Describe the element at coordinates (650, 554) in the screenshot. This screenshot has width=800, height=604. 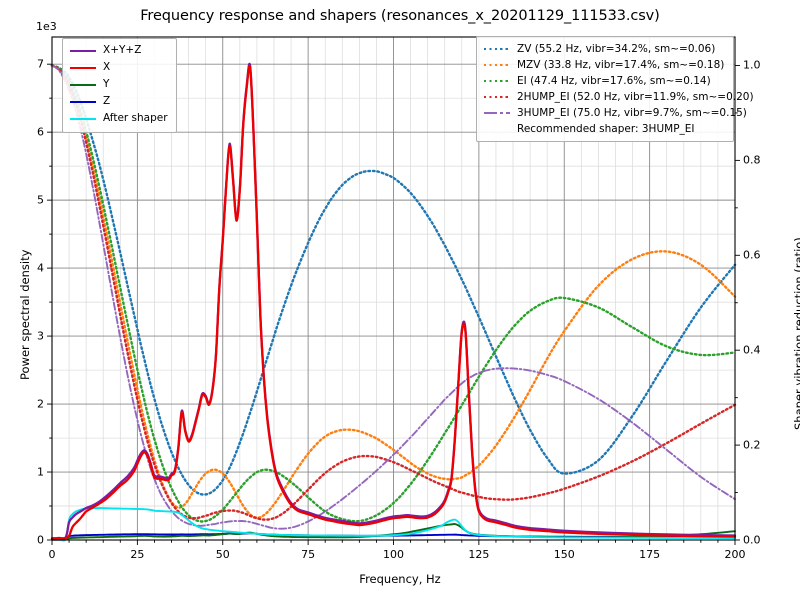
I see `x-tick-label: 175` at that location.